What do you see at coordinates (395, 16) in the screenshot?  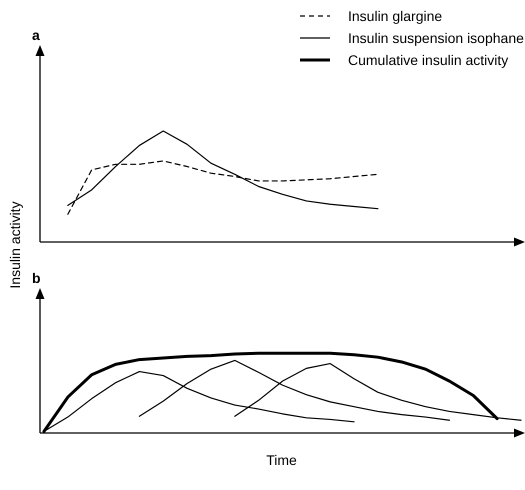 I see `legend-label: Insulin glargine` at bounding box center [395, 16].